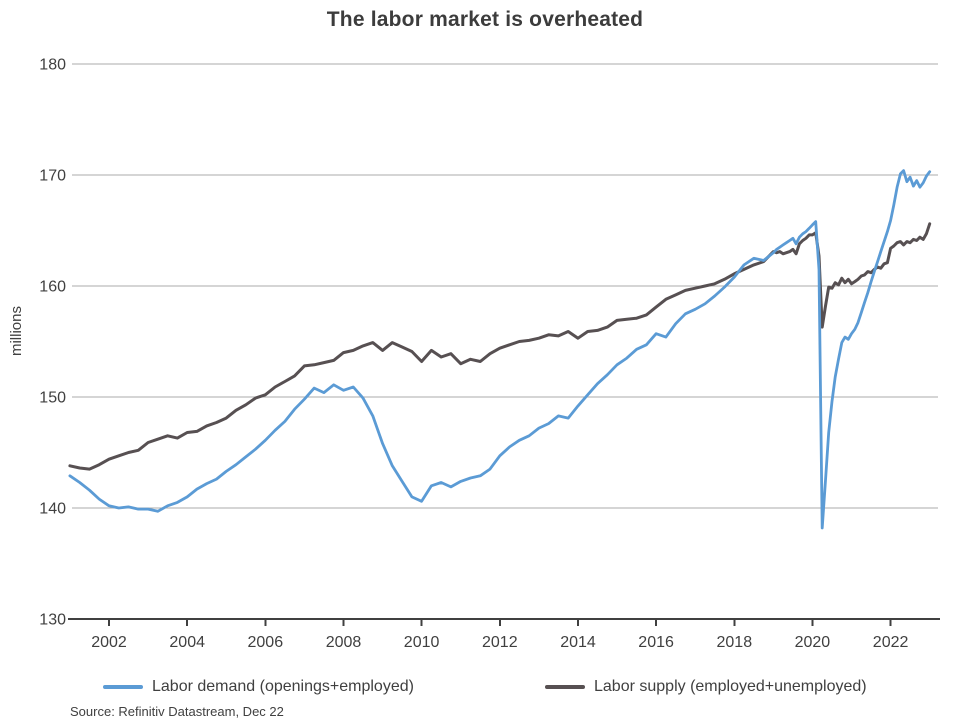 Image resolution: width=970 pixels, height=728 pixels. I want to click on y-axis-title: millions, so click(16, 331).